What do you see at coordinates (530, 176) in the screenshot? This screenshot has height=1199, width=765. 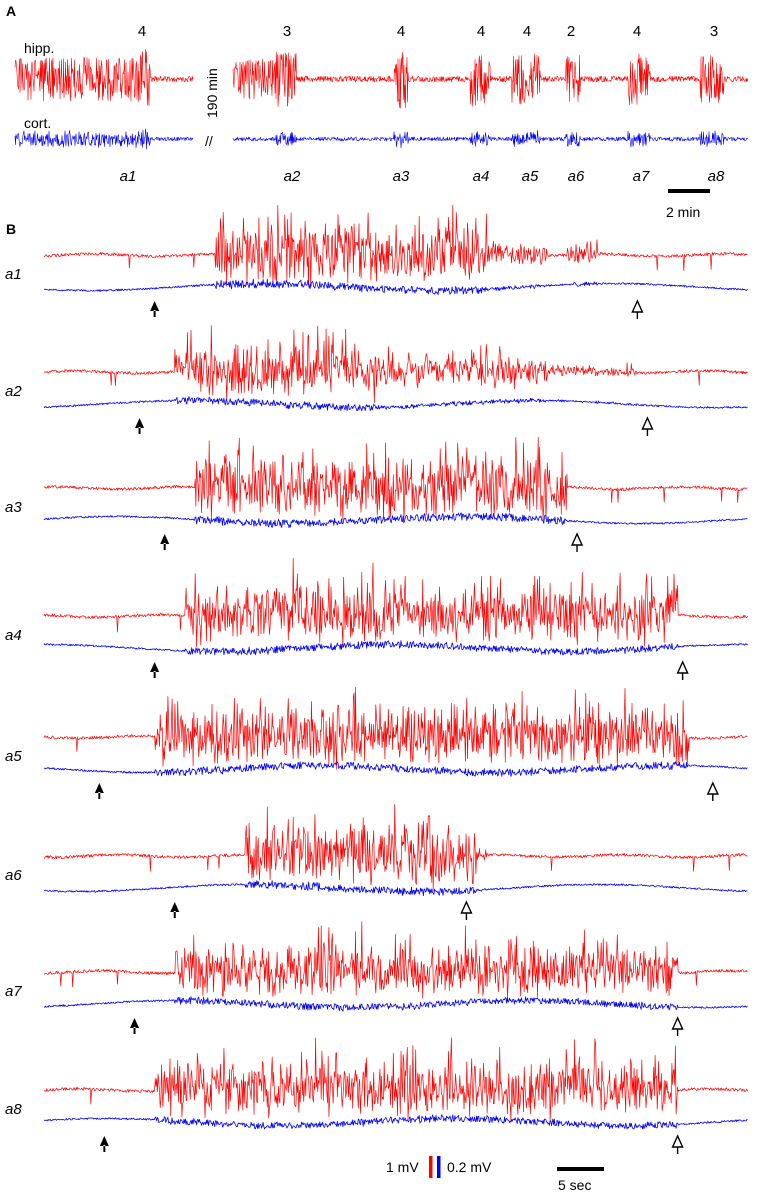 I see `panel-a-event-label: a5` at bounding box center [530, 176].